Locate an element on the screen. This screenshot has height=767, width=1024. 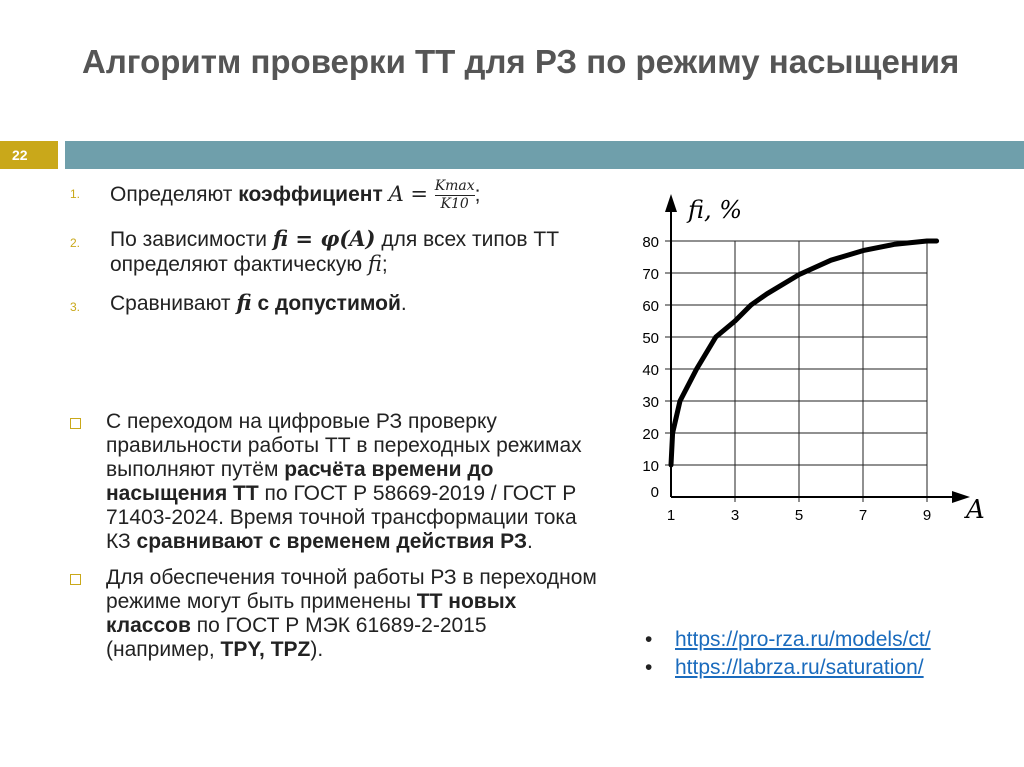
bold-text: сравнивают с временем действия РЗ is located at coordinates (332, 541).